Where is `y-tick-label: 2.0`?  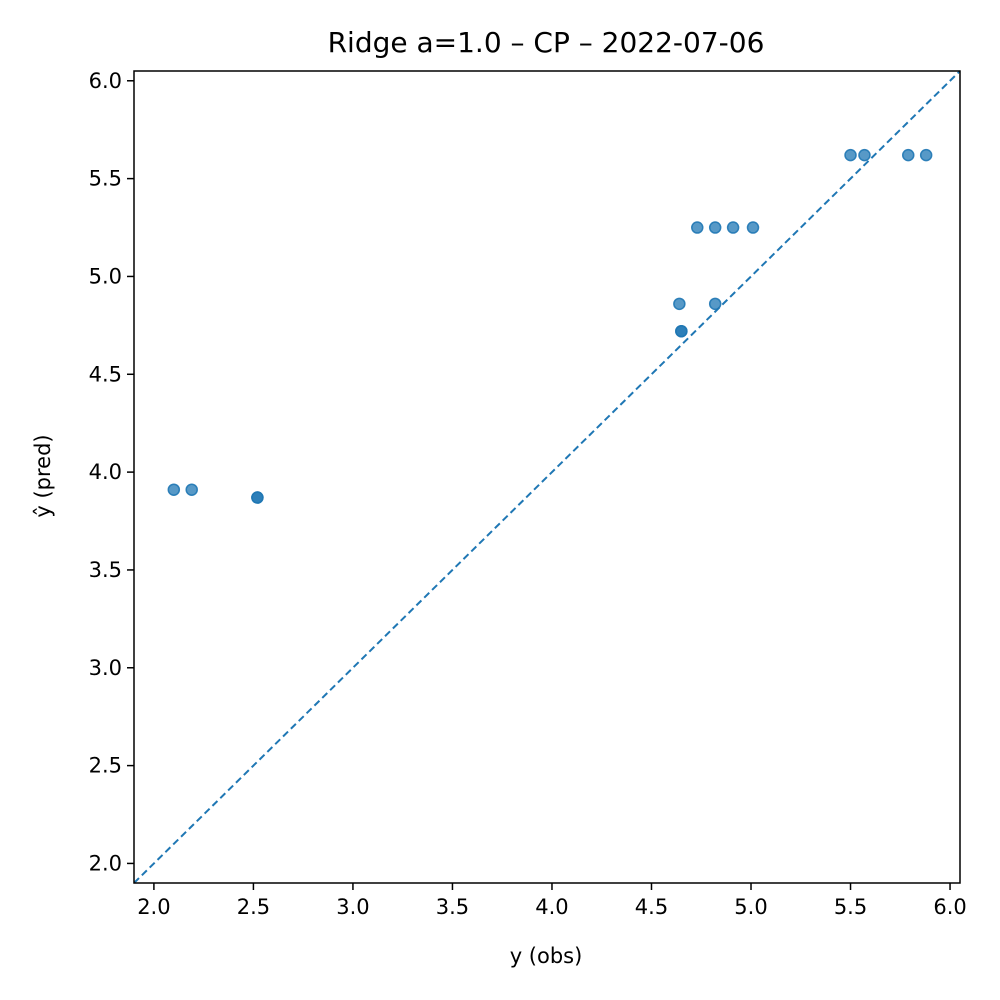 y-tick-label: 2.0 is located at coordinates (105, 863).